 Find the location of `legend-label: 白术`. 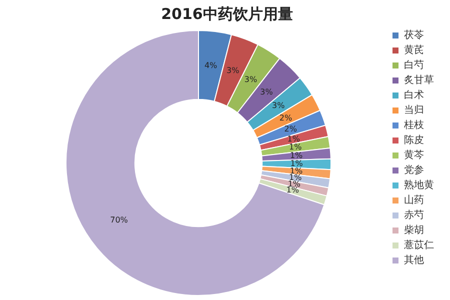

legend-label: 白术 is located at coordinates (414, 95).